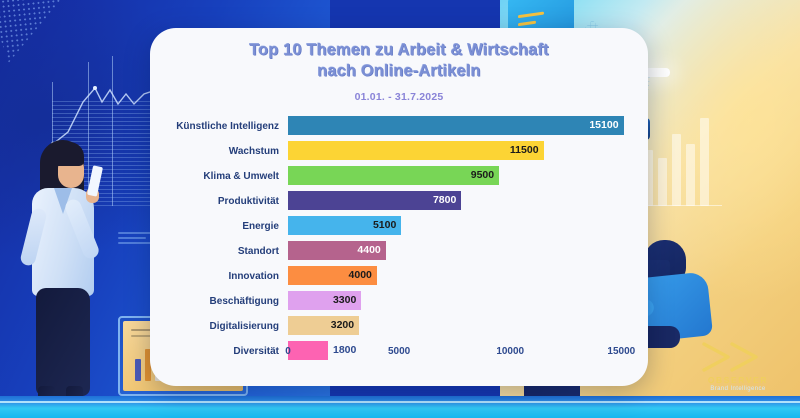 Image resolution: width=800 pixels, height=418 pixels. Describe the element at coordinates (468, 276) in the screenshot. I see `bar-track: 4000` at that location.